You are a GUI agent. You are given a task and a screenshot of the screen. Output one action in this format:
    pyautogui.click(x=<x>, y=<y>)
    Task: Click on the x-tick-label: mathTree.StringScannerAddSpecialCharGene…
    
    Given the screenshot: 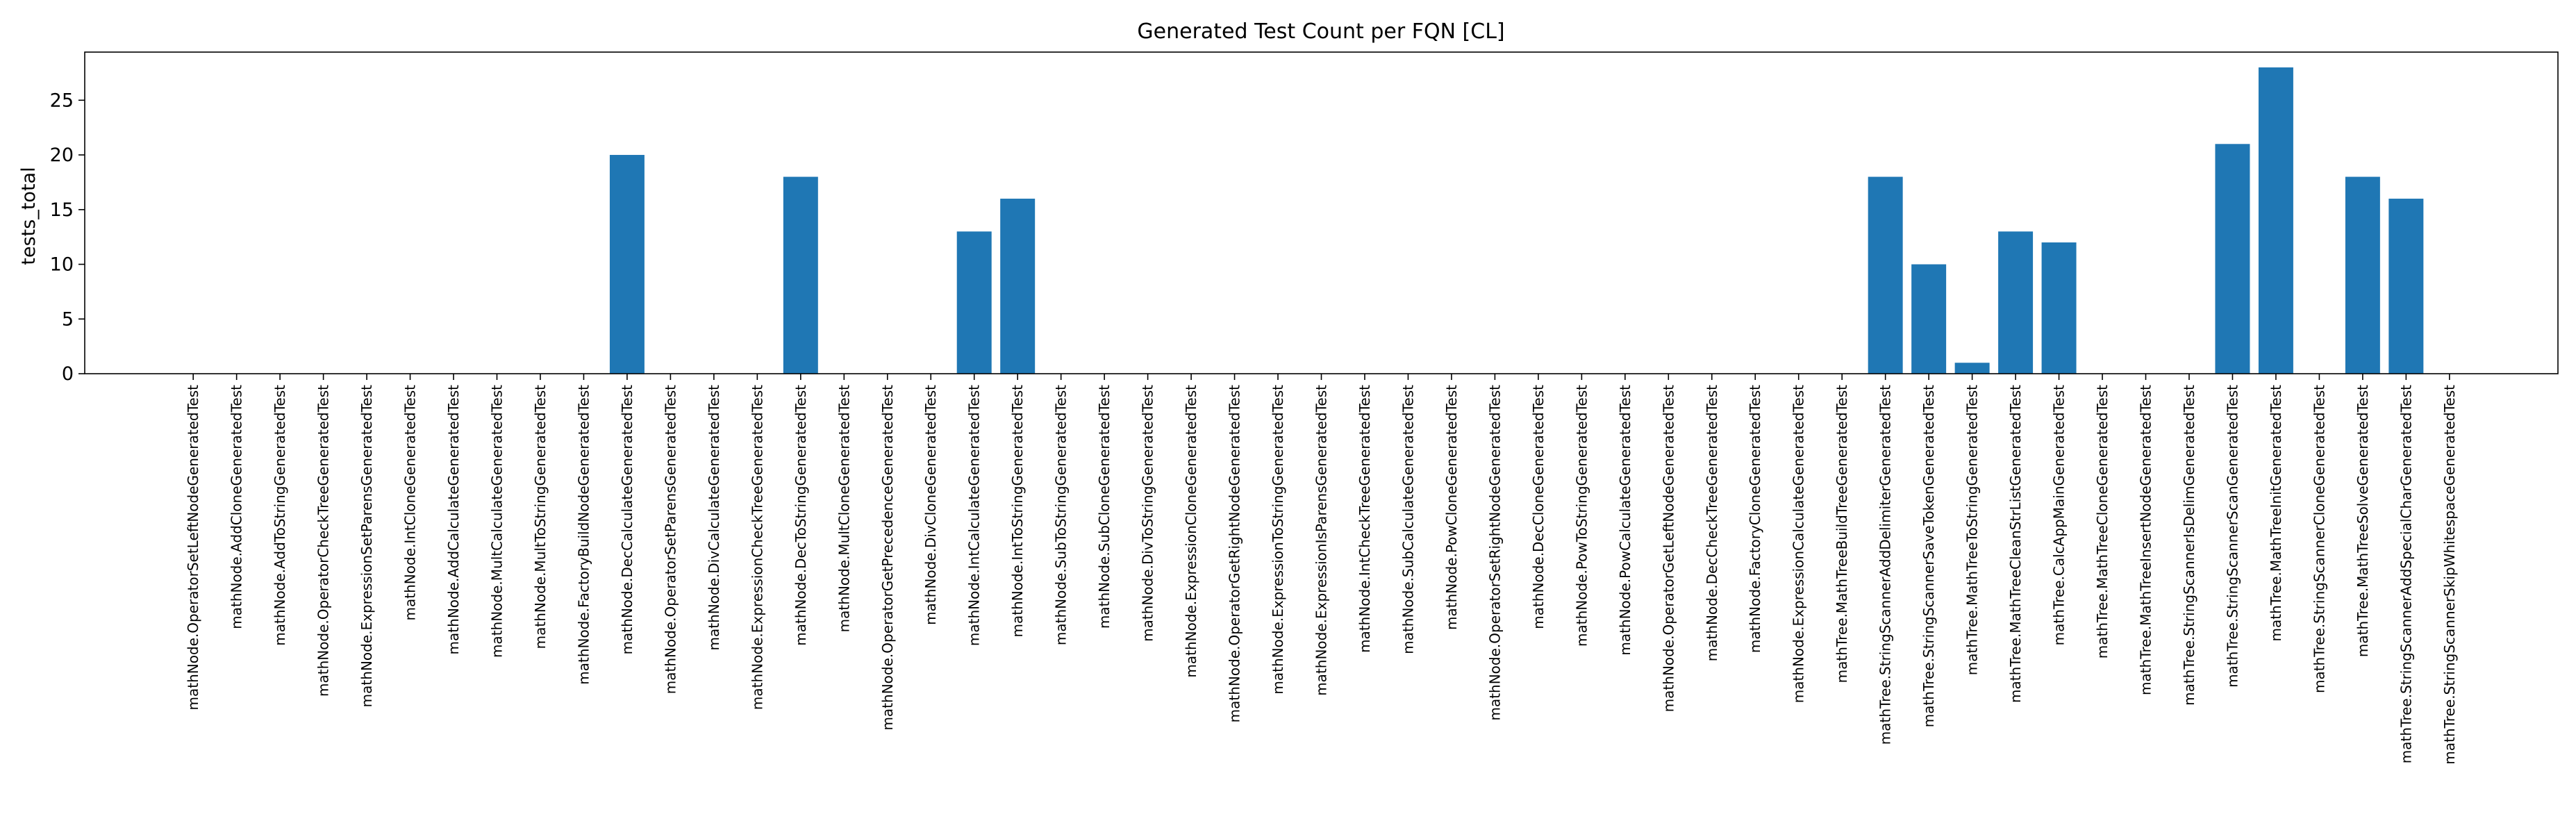 What is the action you would take?
    pyautogui.click(x=2406, y=574)
    